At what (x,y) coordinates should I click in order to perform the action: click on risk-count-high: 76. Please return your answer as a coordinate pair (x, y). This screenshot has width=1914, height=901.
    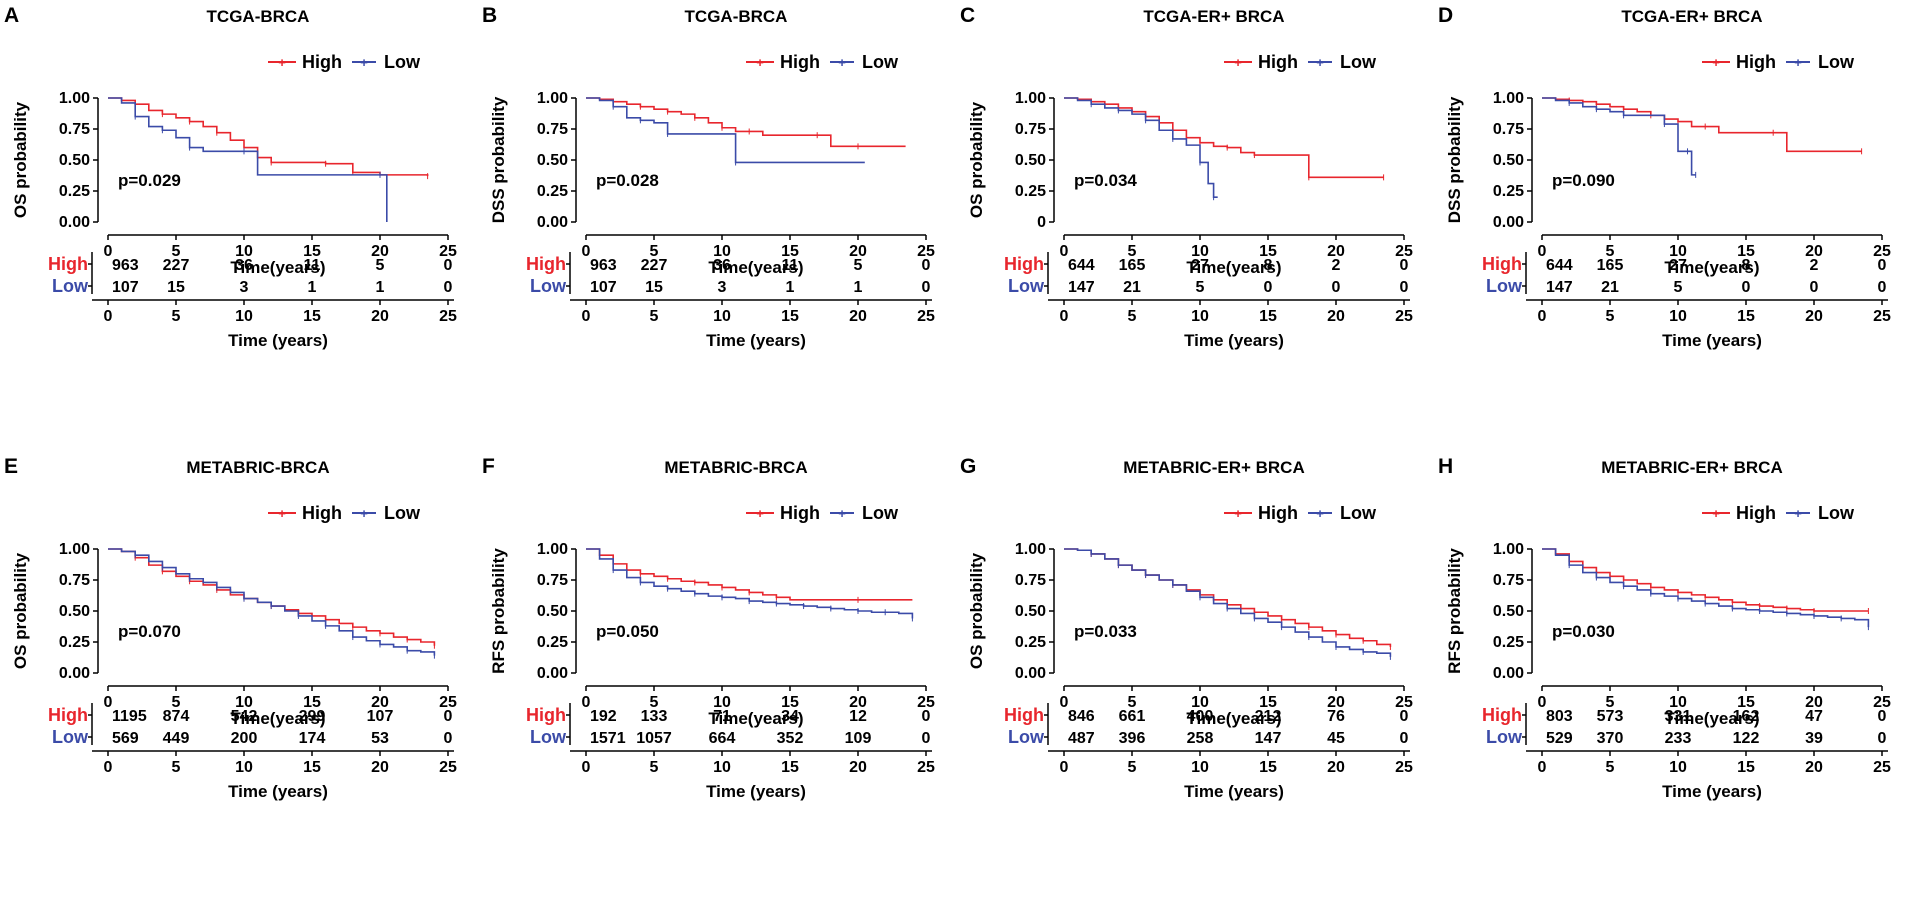
    Looking at the image, I should click on (1336, 716).